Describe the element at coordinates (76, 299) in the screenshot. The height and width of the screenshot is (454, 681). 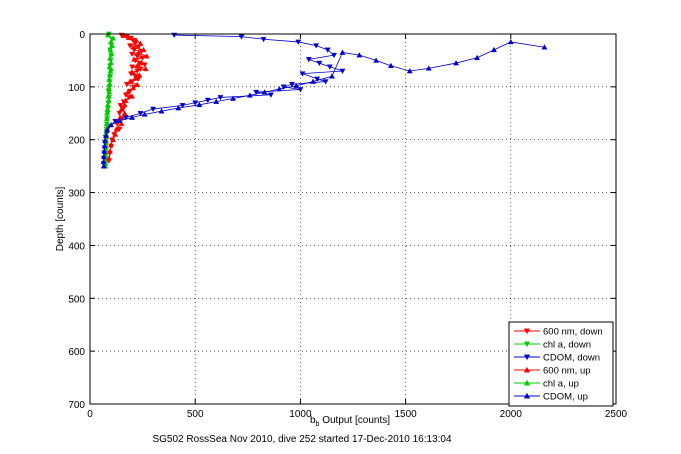
I see `y-tick-label: 500` at that location.